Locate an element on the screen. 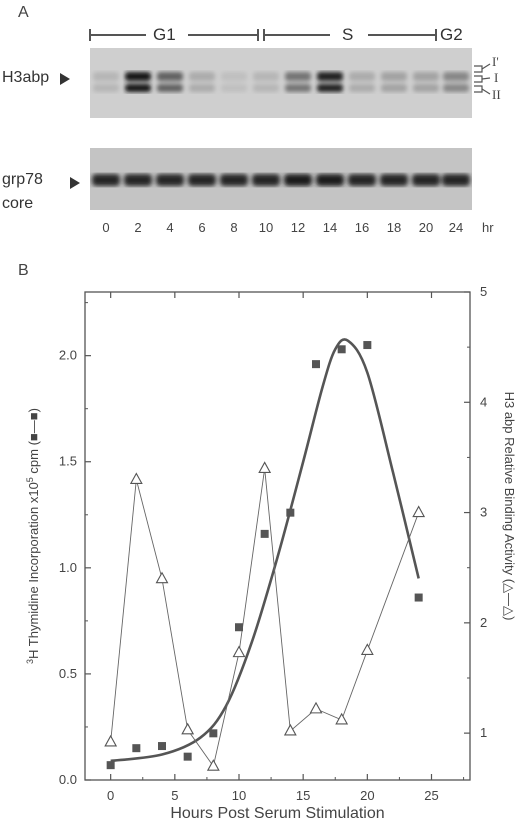 The image size is (522, 831). y-left-tick-label: 2.0 is located at coordinates (68, 355).